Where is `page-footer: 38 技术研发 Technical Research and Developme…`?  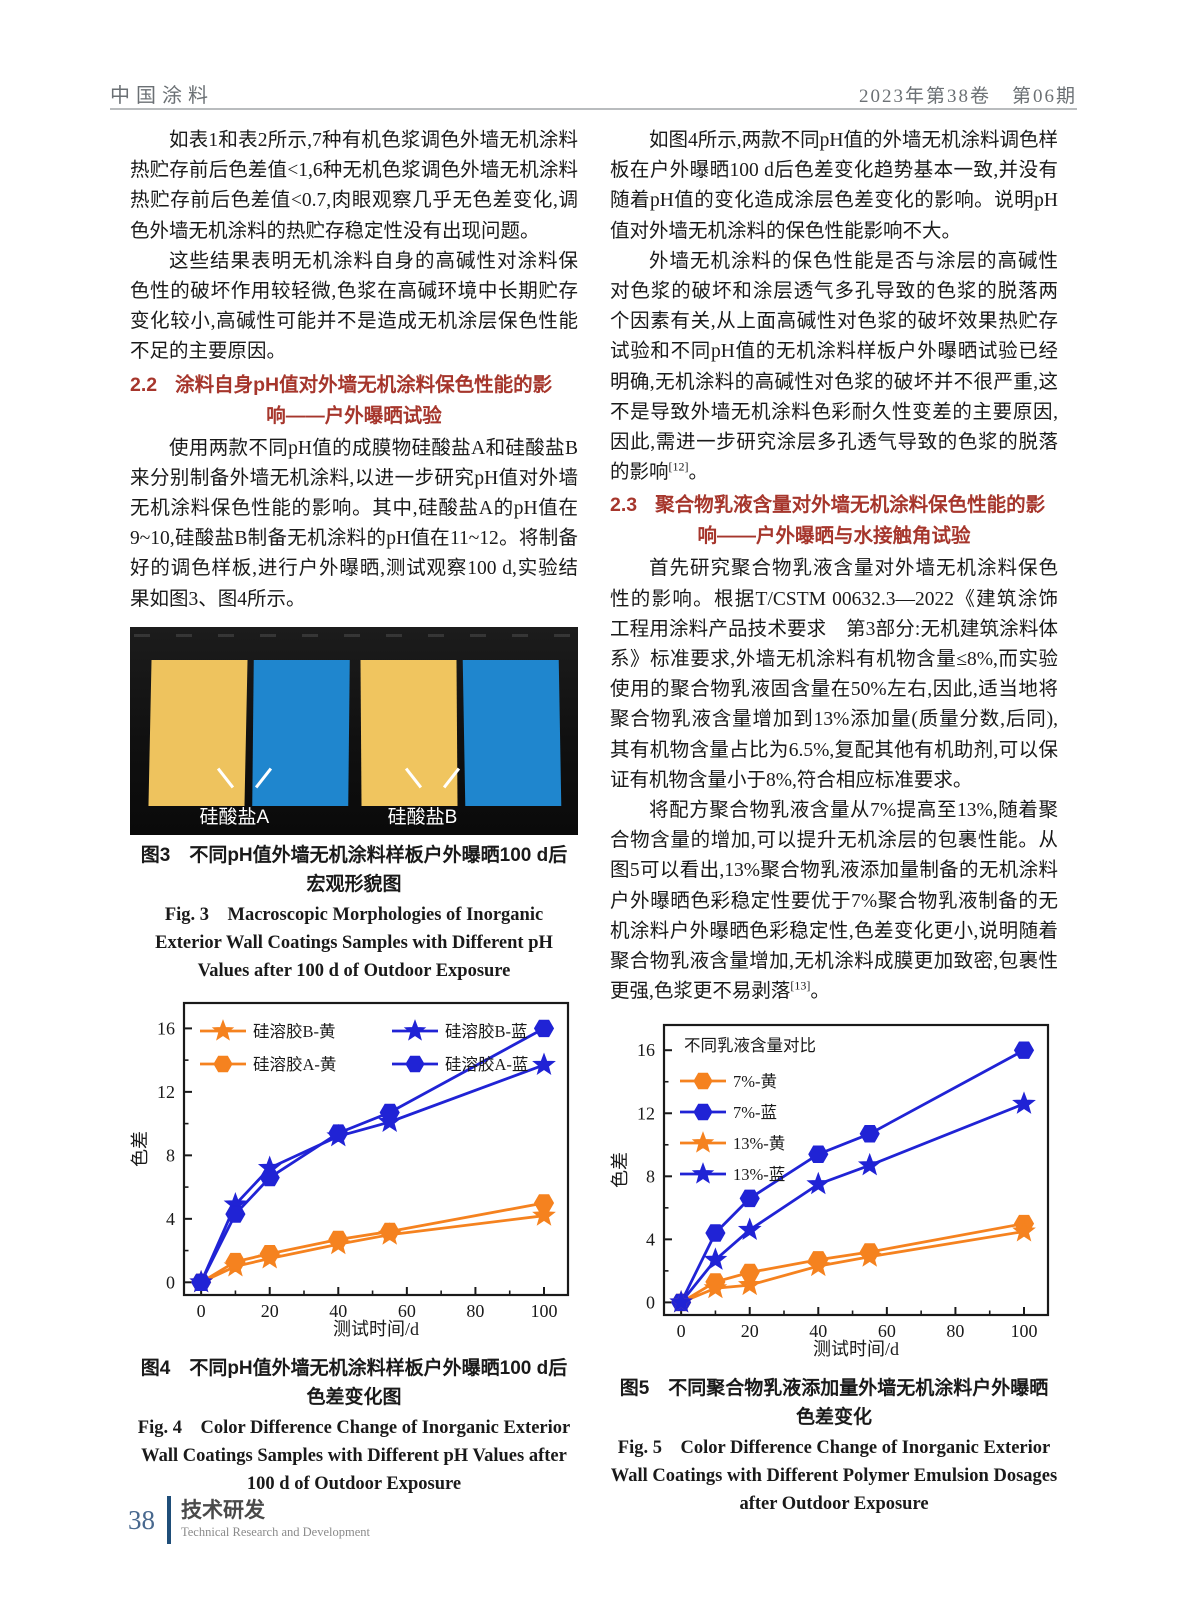
page-footer: 38 技术研发 Technical Research and Developme… is located at coordinates (249, 1520).